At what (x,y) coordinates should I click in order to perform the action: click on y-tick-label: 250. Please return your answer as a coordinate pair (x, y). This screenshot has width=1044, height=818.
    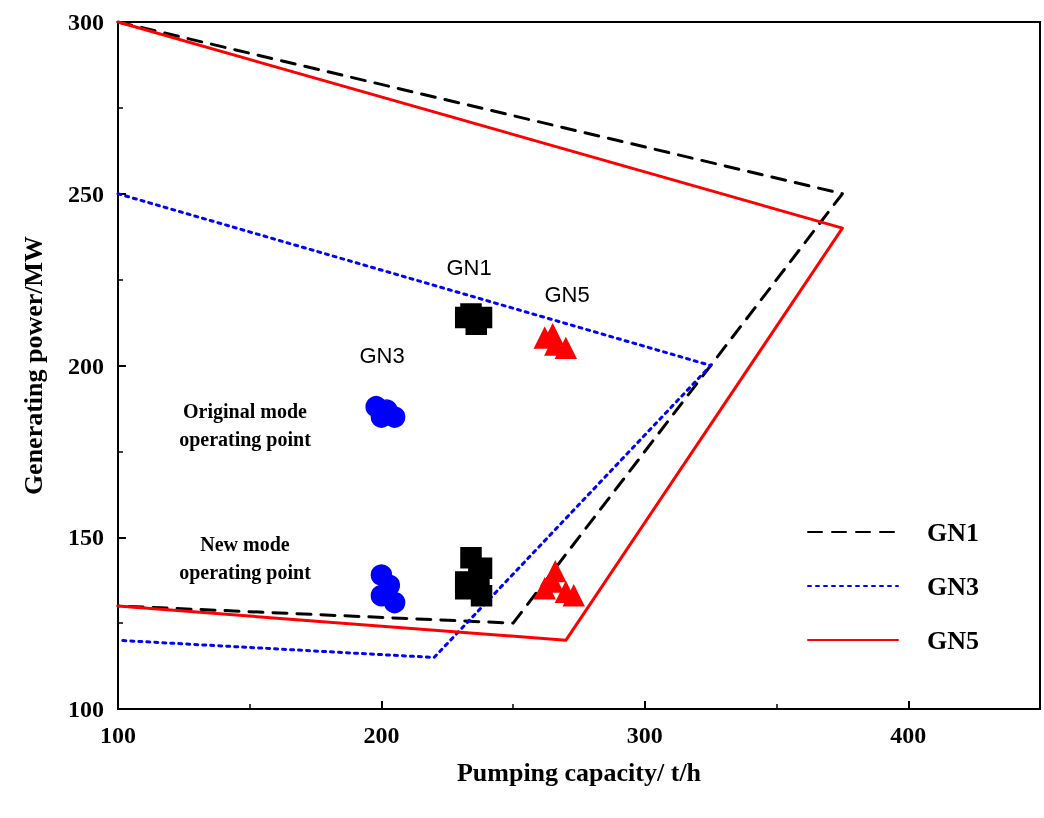
    Looking at the image, I should click on (86, 193).